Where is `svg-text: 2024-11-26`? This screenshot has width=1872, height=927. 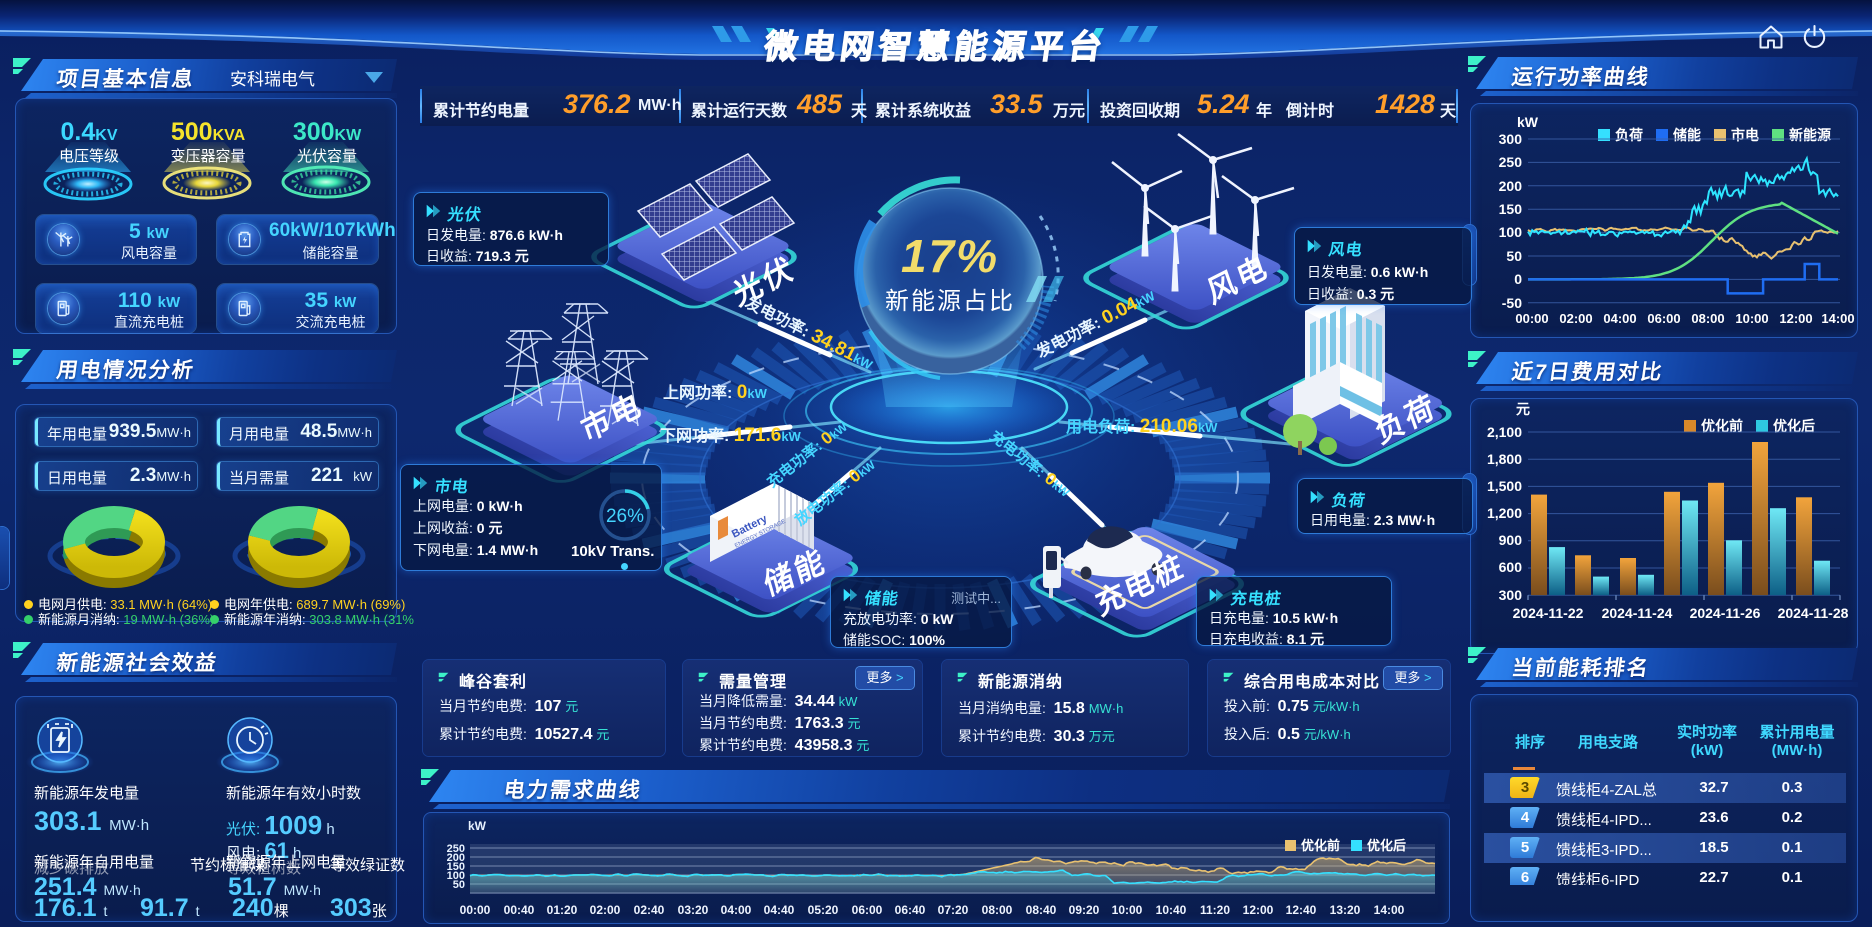
svg-text: 2024-11-26 is located at coordinates (1725, 613).